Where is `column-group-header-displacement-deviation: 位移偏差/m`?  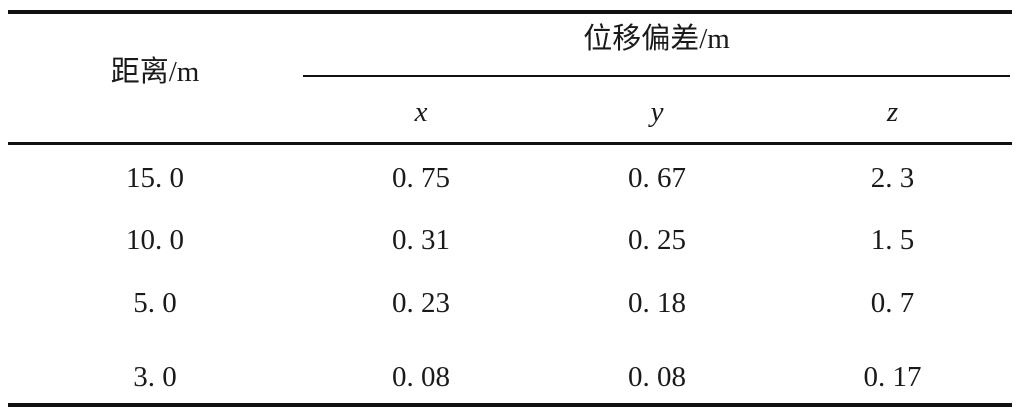
column-group-header-displacement-deviation: 位移偏差/m is located at coordinates (656, 39).